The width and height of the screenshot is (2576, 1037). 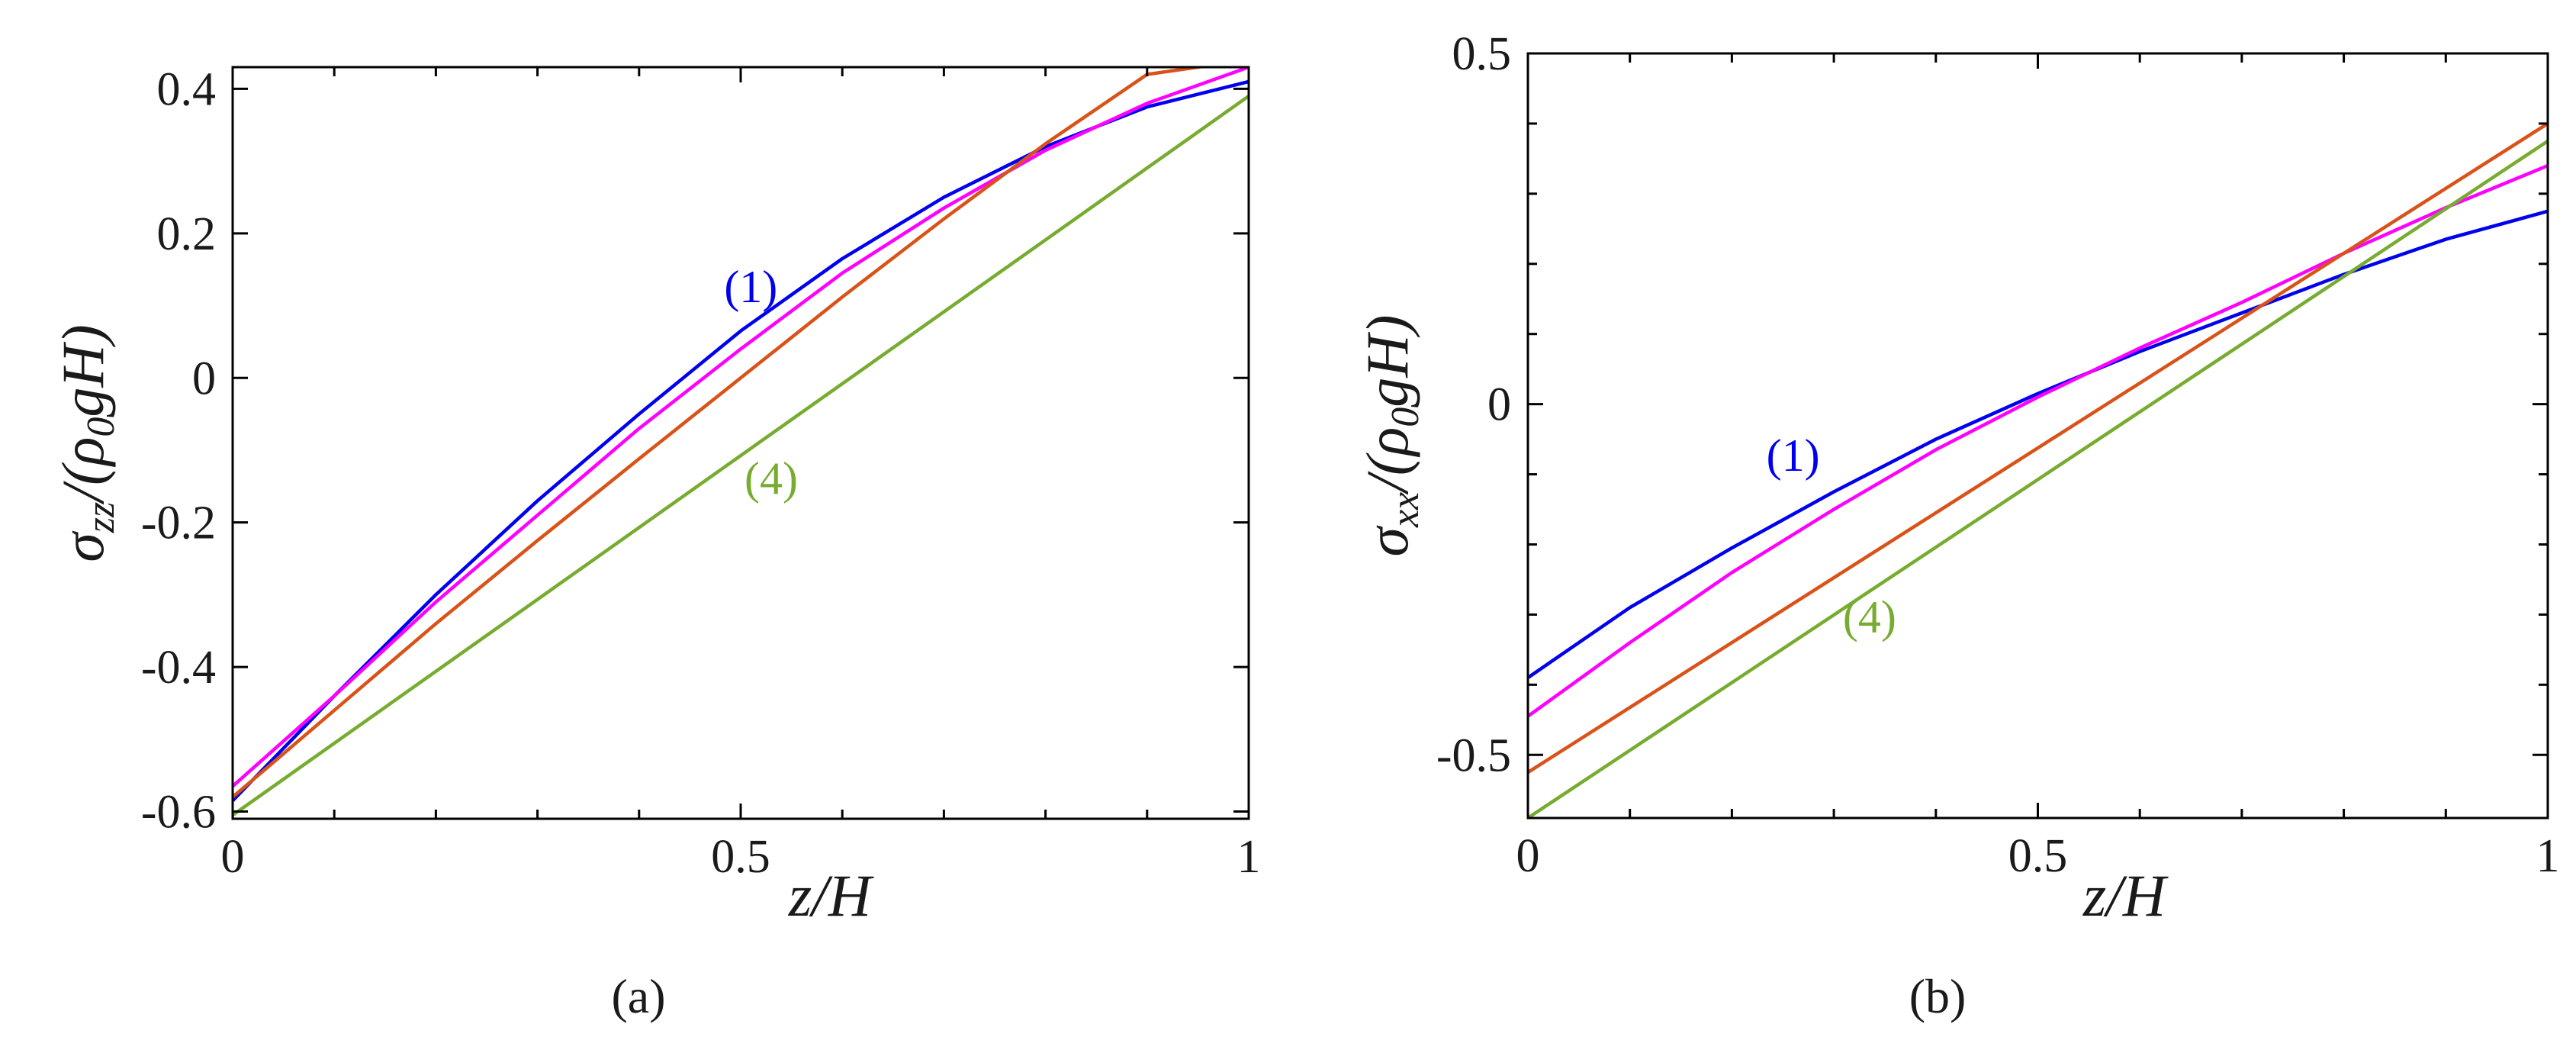 What do you see at coordinates (83, 546) in the screenshot?
I see `panel-a-ylabel-sym: σ` at bounding box center [83, 546].